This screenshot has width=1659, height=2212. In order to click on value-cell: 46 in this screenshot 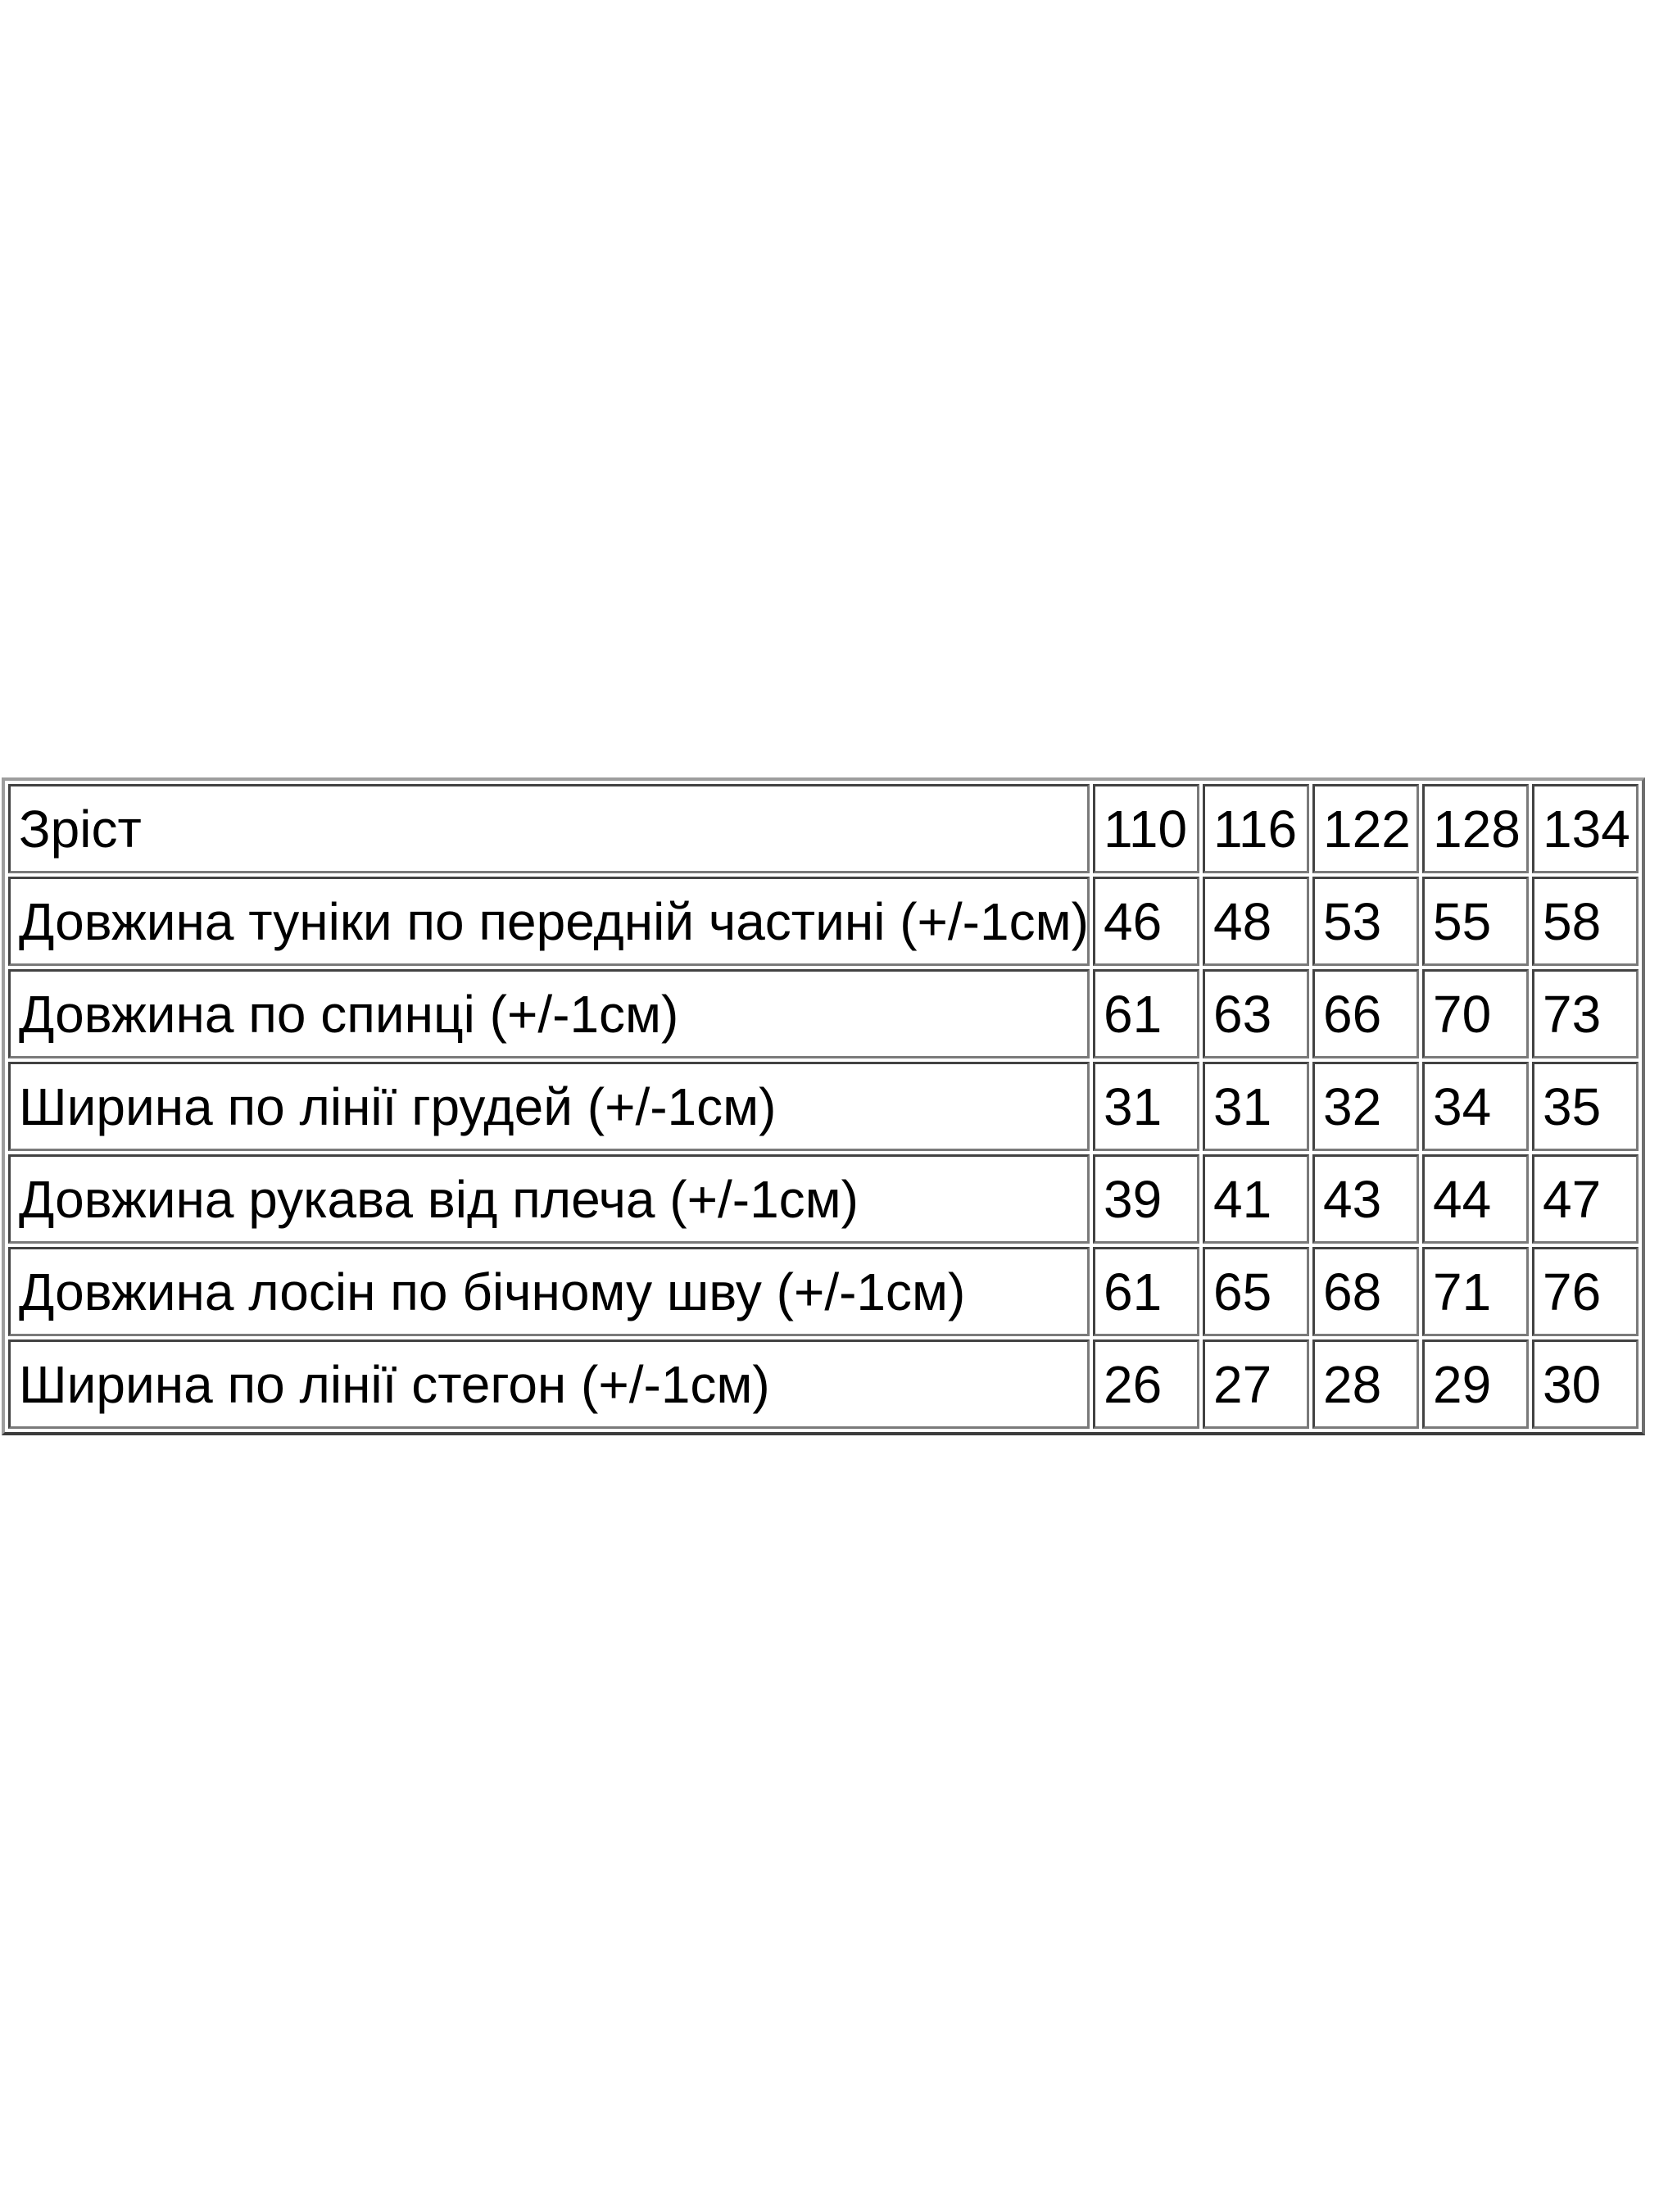, I will do `click(1146, 921)`.